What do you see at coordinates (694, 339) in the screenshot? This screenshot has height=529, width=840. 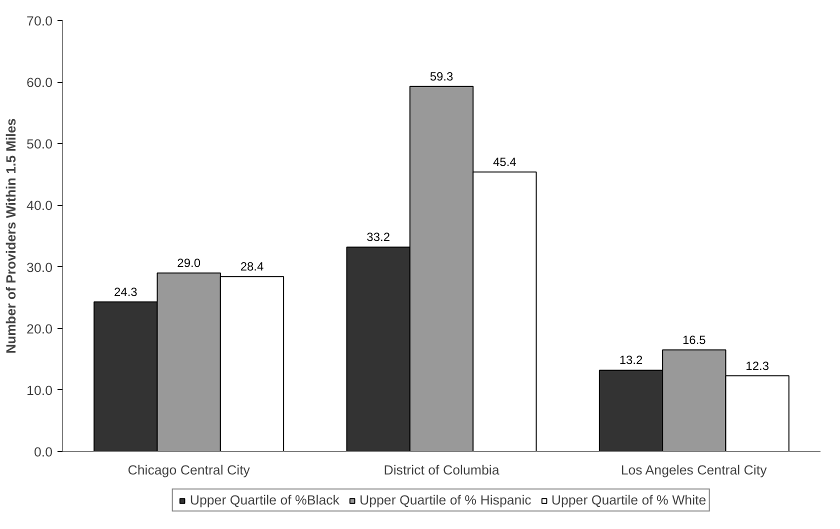 I see `data-label: 16.5` at bounding box center [694, 339].